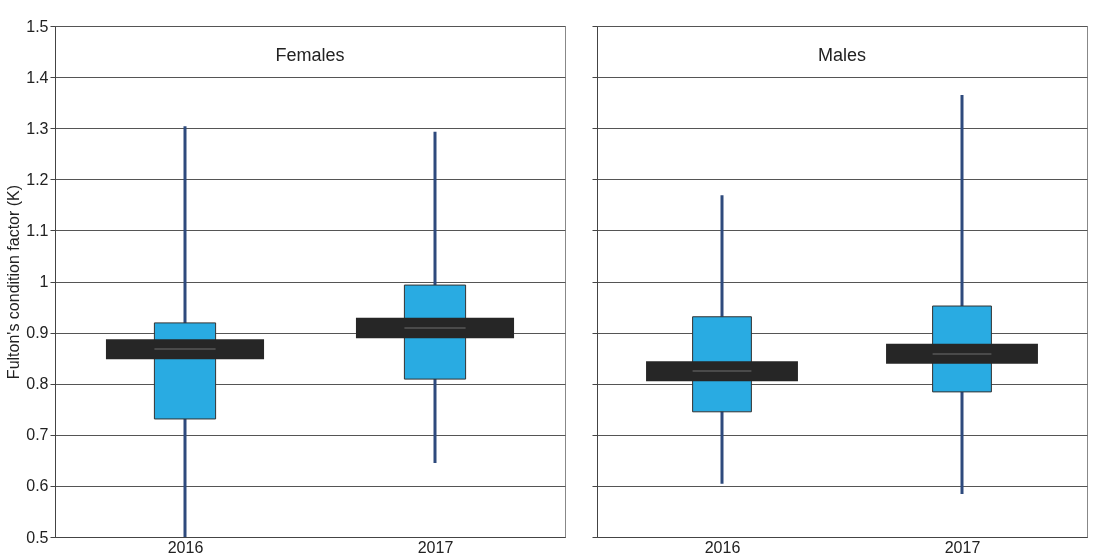 This screenshot has height=556, width=1120. What do you see at coordinates (14, 282) in the screenshot?
I see `y-axis-title: Fulton's condition factor (K)` at bounding box center [14, 282].